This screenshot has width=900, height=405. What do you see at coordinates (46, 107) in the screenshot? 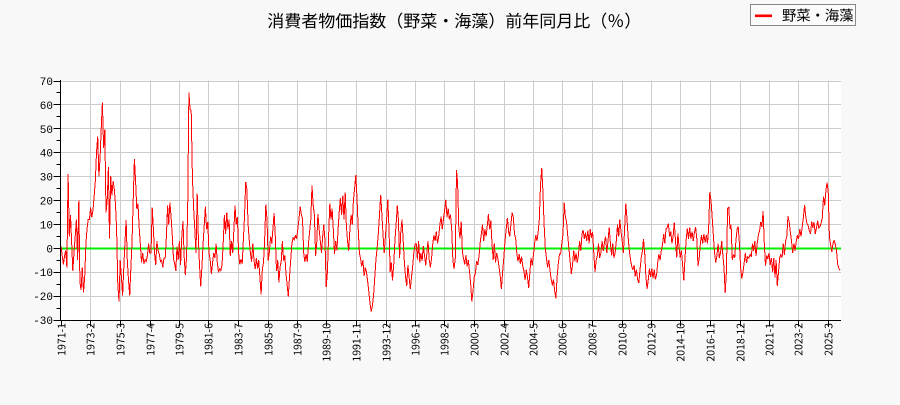
I see `svg-text: 60` at bounding box center [46, 107].